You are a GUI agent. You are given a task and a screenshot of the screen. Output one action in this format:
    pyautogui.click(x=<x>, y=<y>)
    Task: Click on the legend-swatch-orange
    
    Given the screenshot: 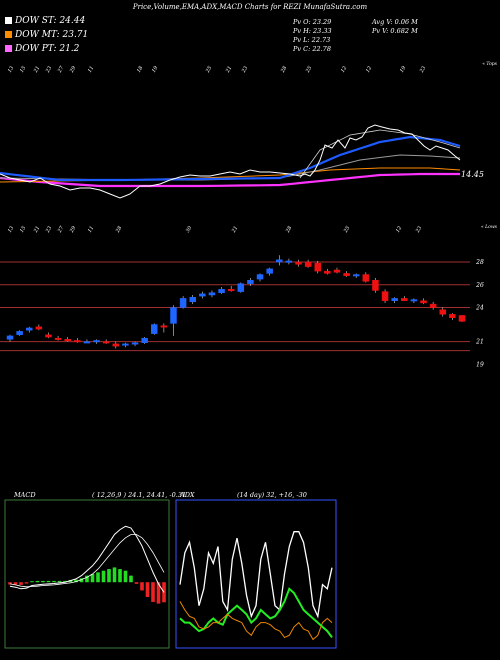 What is the action you would take?
    pyautogui.click(x=8, y=34)
    